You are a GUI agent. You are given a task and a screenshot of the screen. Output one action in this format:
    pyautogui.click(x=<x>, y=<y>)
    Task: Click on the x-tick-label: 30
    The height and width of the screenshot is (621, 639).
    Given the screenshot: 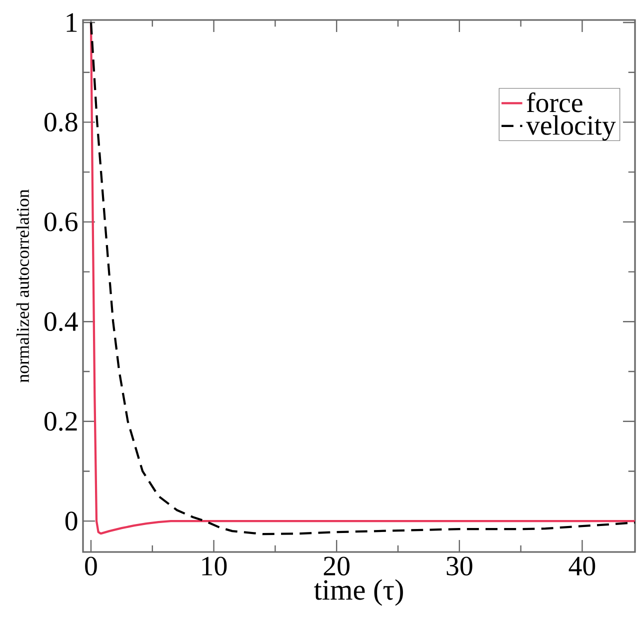 What is the action you would take?
    pyautogui.click(x=459, y=566)
    